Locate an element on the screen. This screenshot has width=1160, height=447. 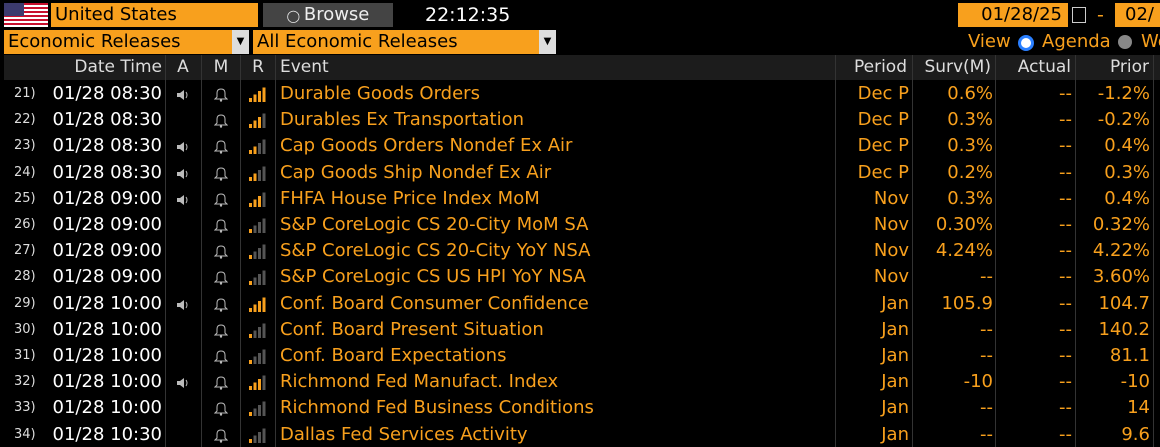
column-header: M is located at coordinates (221, 67).